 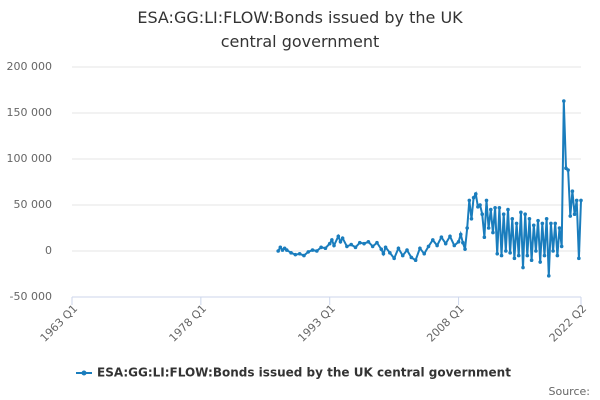 What do you see at coordinates (445, 323) in the screenshot?
I see `x-tick-label: 2008 Q1` at bounding box center [445, 323].